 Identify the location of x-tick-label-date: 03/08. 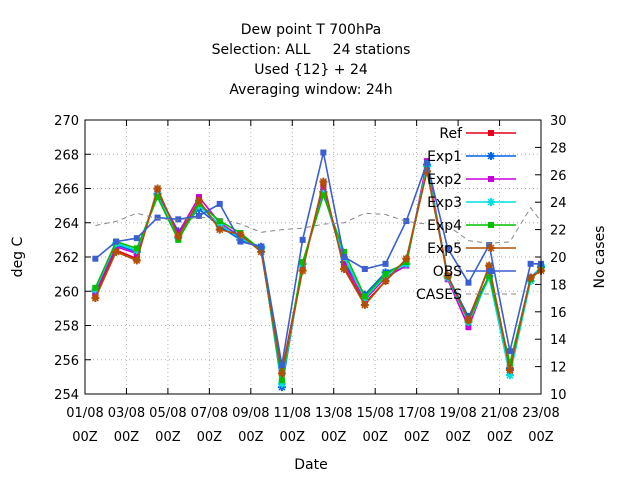
(126, 413).